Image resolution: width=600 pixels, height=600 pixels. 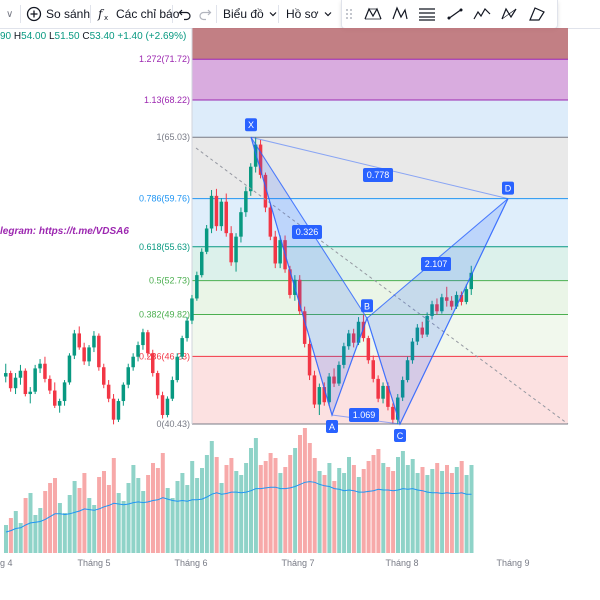 What do you see at coordinates (349, 14) in the screenshot?
I see `drag-handle-icon` at bounding box center [349, 14].